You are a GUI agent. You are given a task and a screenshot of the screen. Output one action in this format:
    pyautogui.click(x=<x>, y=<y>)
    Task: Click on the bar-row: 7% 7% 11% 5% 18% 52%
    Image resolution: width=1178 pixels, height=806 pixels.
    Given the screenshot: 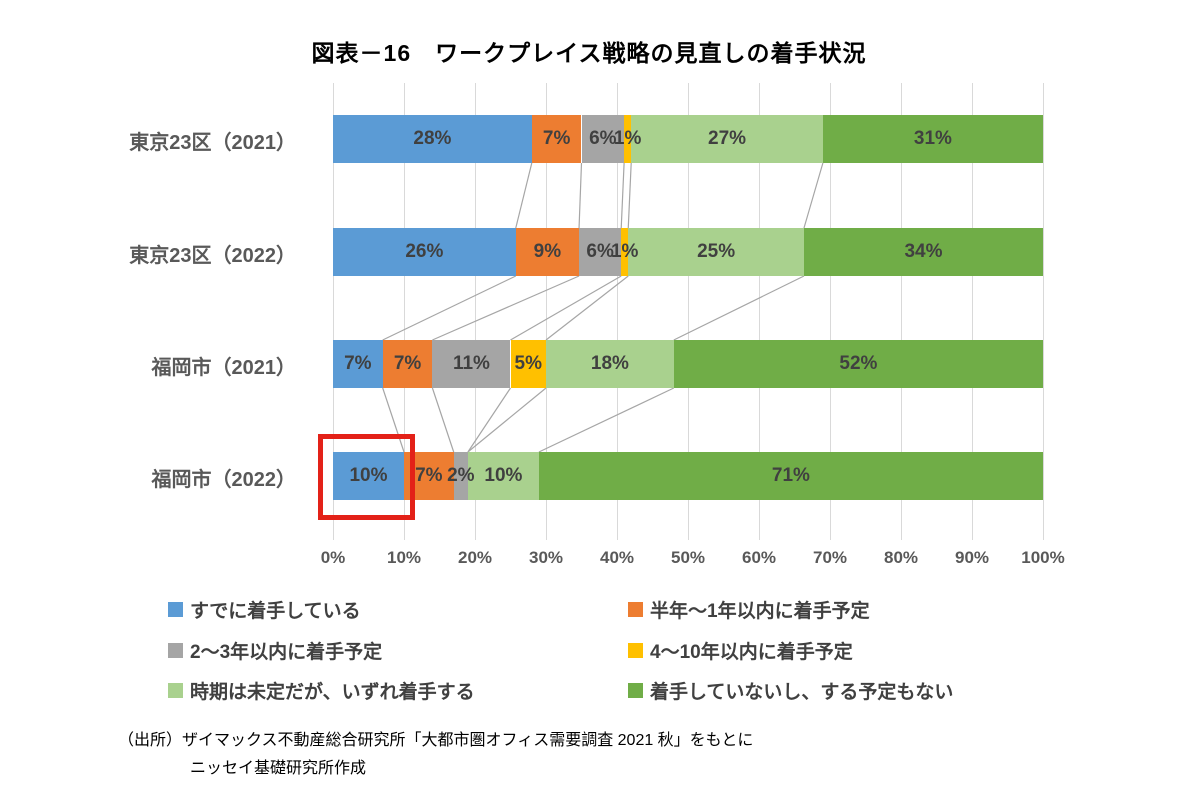 What is the action you would take?
    pyautogui.click(x=688, y=364)
    